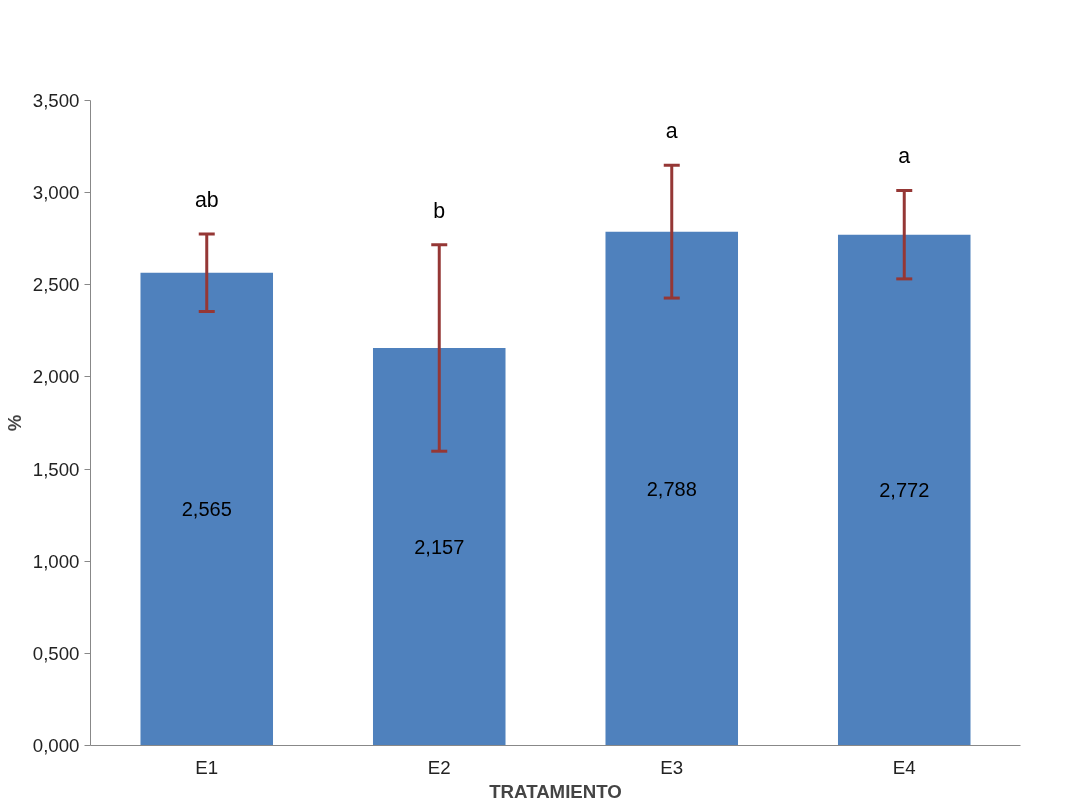 The width and height of the screenshot is (1065, 811). I want to click on x-axis-title: TRATAMIENTO, so click(555, 791).